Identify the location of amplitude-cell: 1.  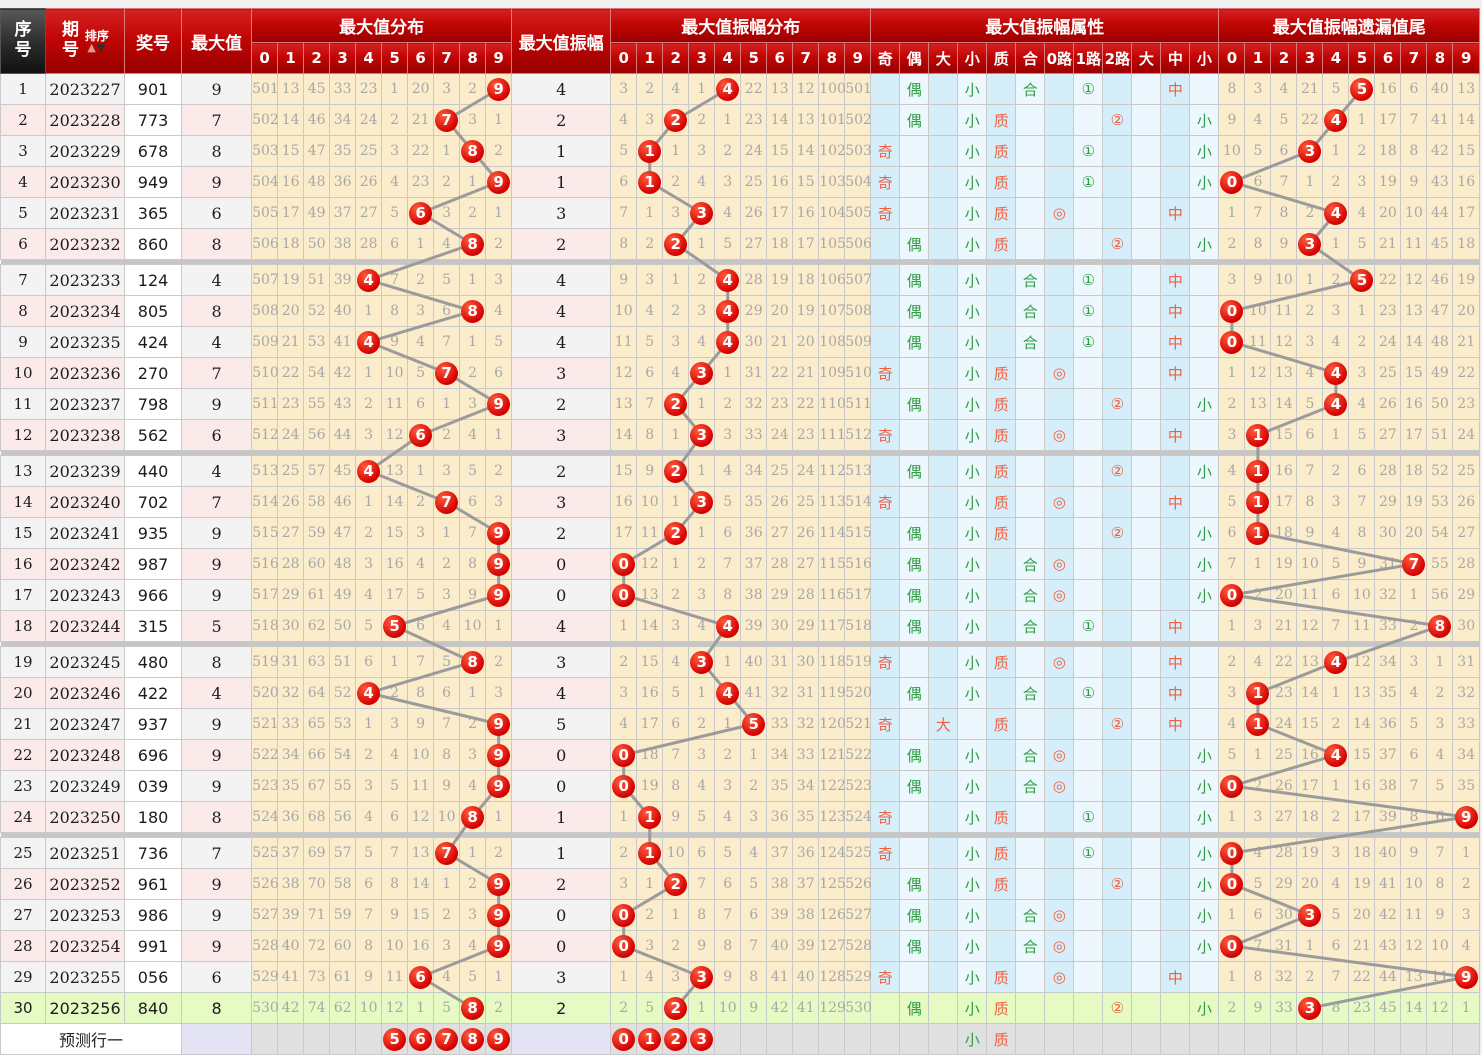
(561, 817).